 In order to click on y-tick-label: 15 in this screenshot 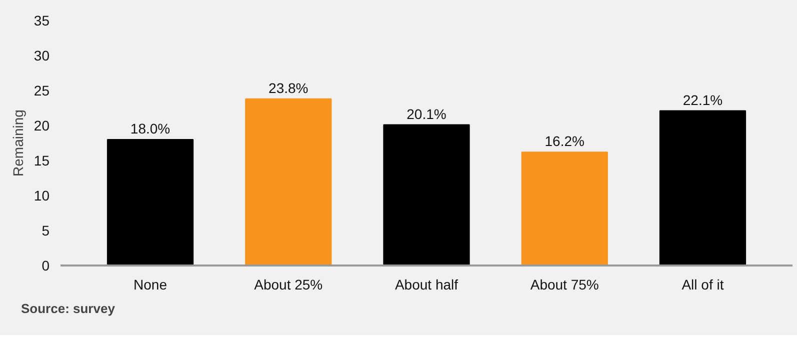, I will do `click(42, 160)`.